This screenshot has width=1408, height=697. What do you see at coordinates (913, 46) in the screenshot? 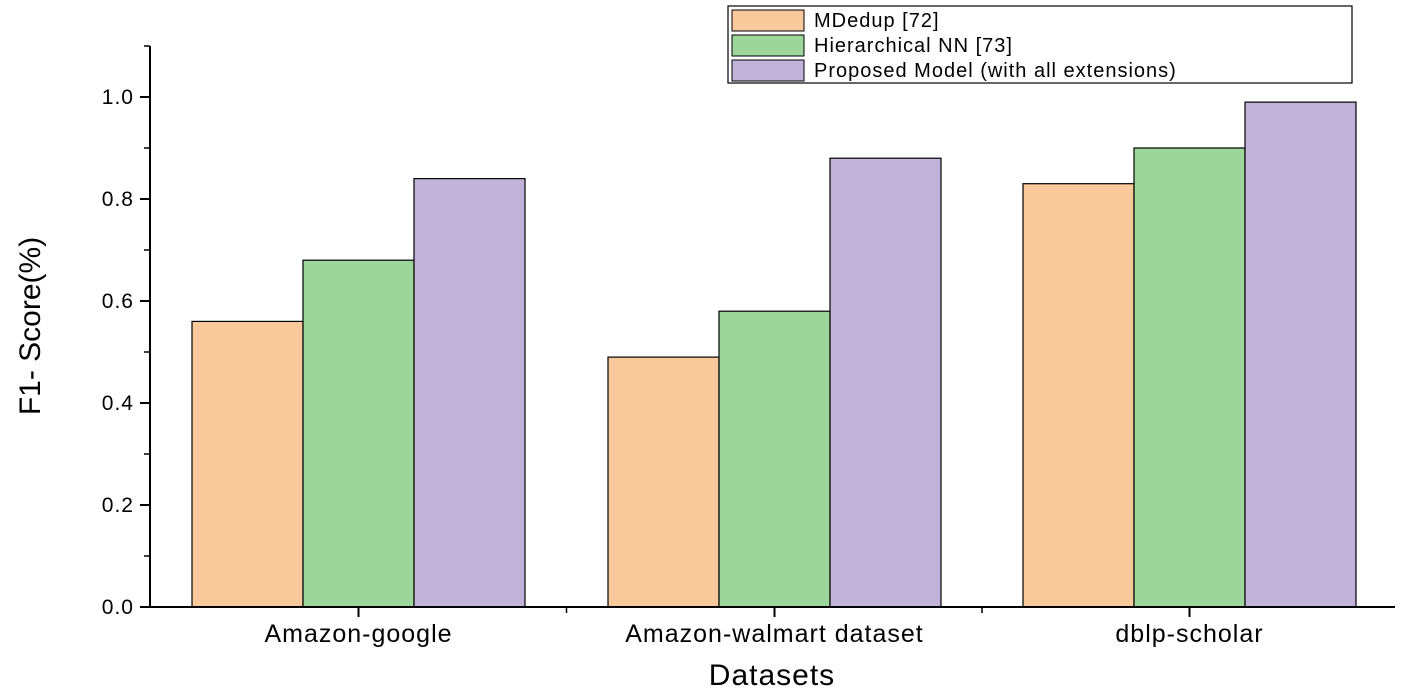
I see `legend-label-2: Hierarchical NN [73]` at bounding box center [913, 46].